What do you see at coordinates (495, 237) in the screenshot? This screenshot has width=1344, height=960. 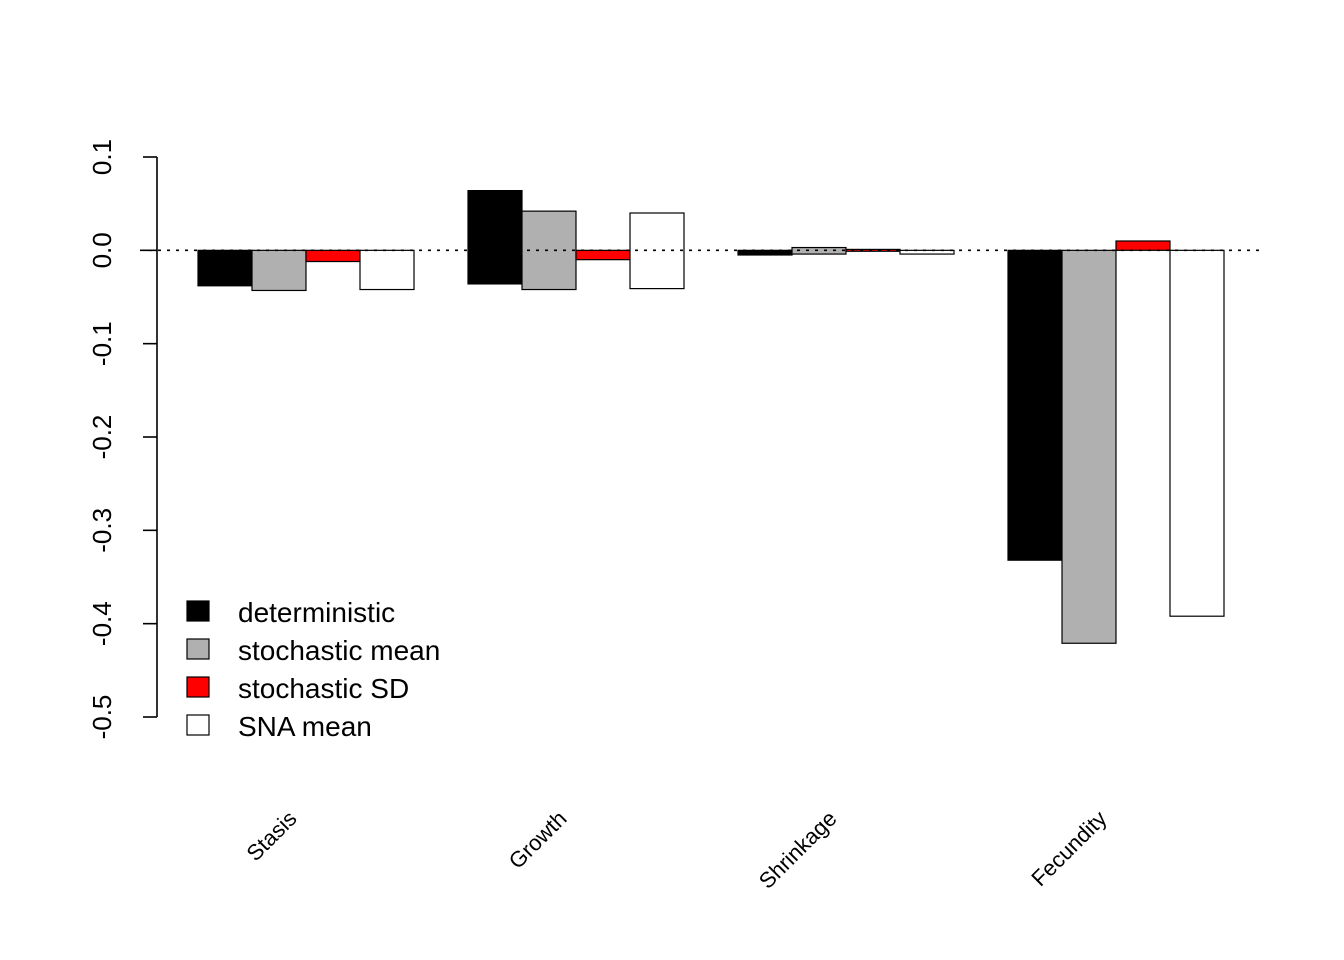 I see `bar-growth-deterministic` at bounding box center [495, 237].